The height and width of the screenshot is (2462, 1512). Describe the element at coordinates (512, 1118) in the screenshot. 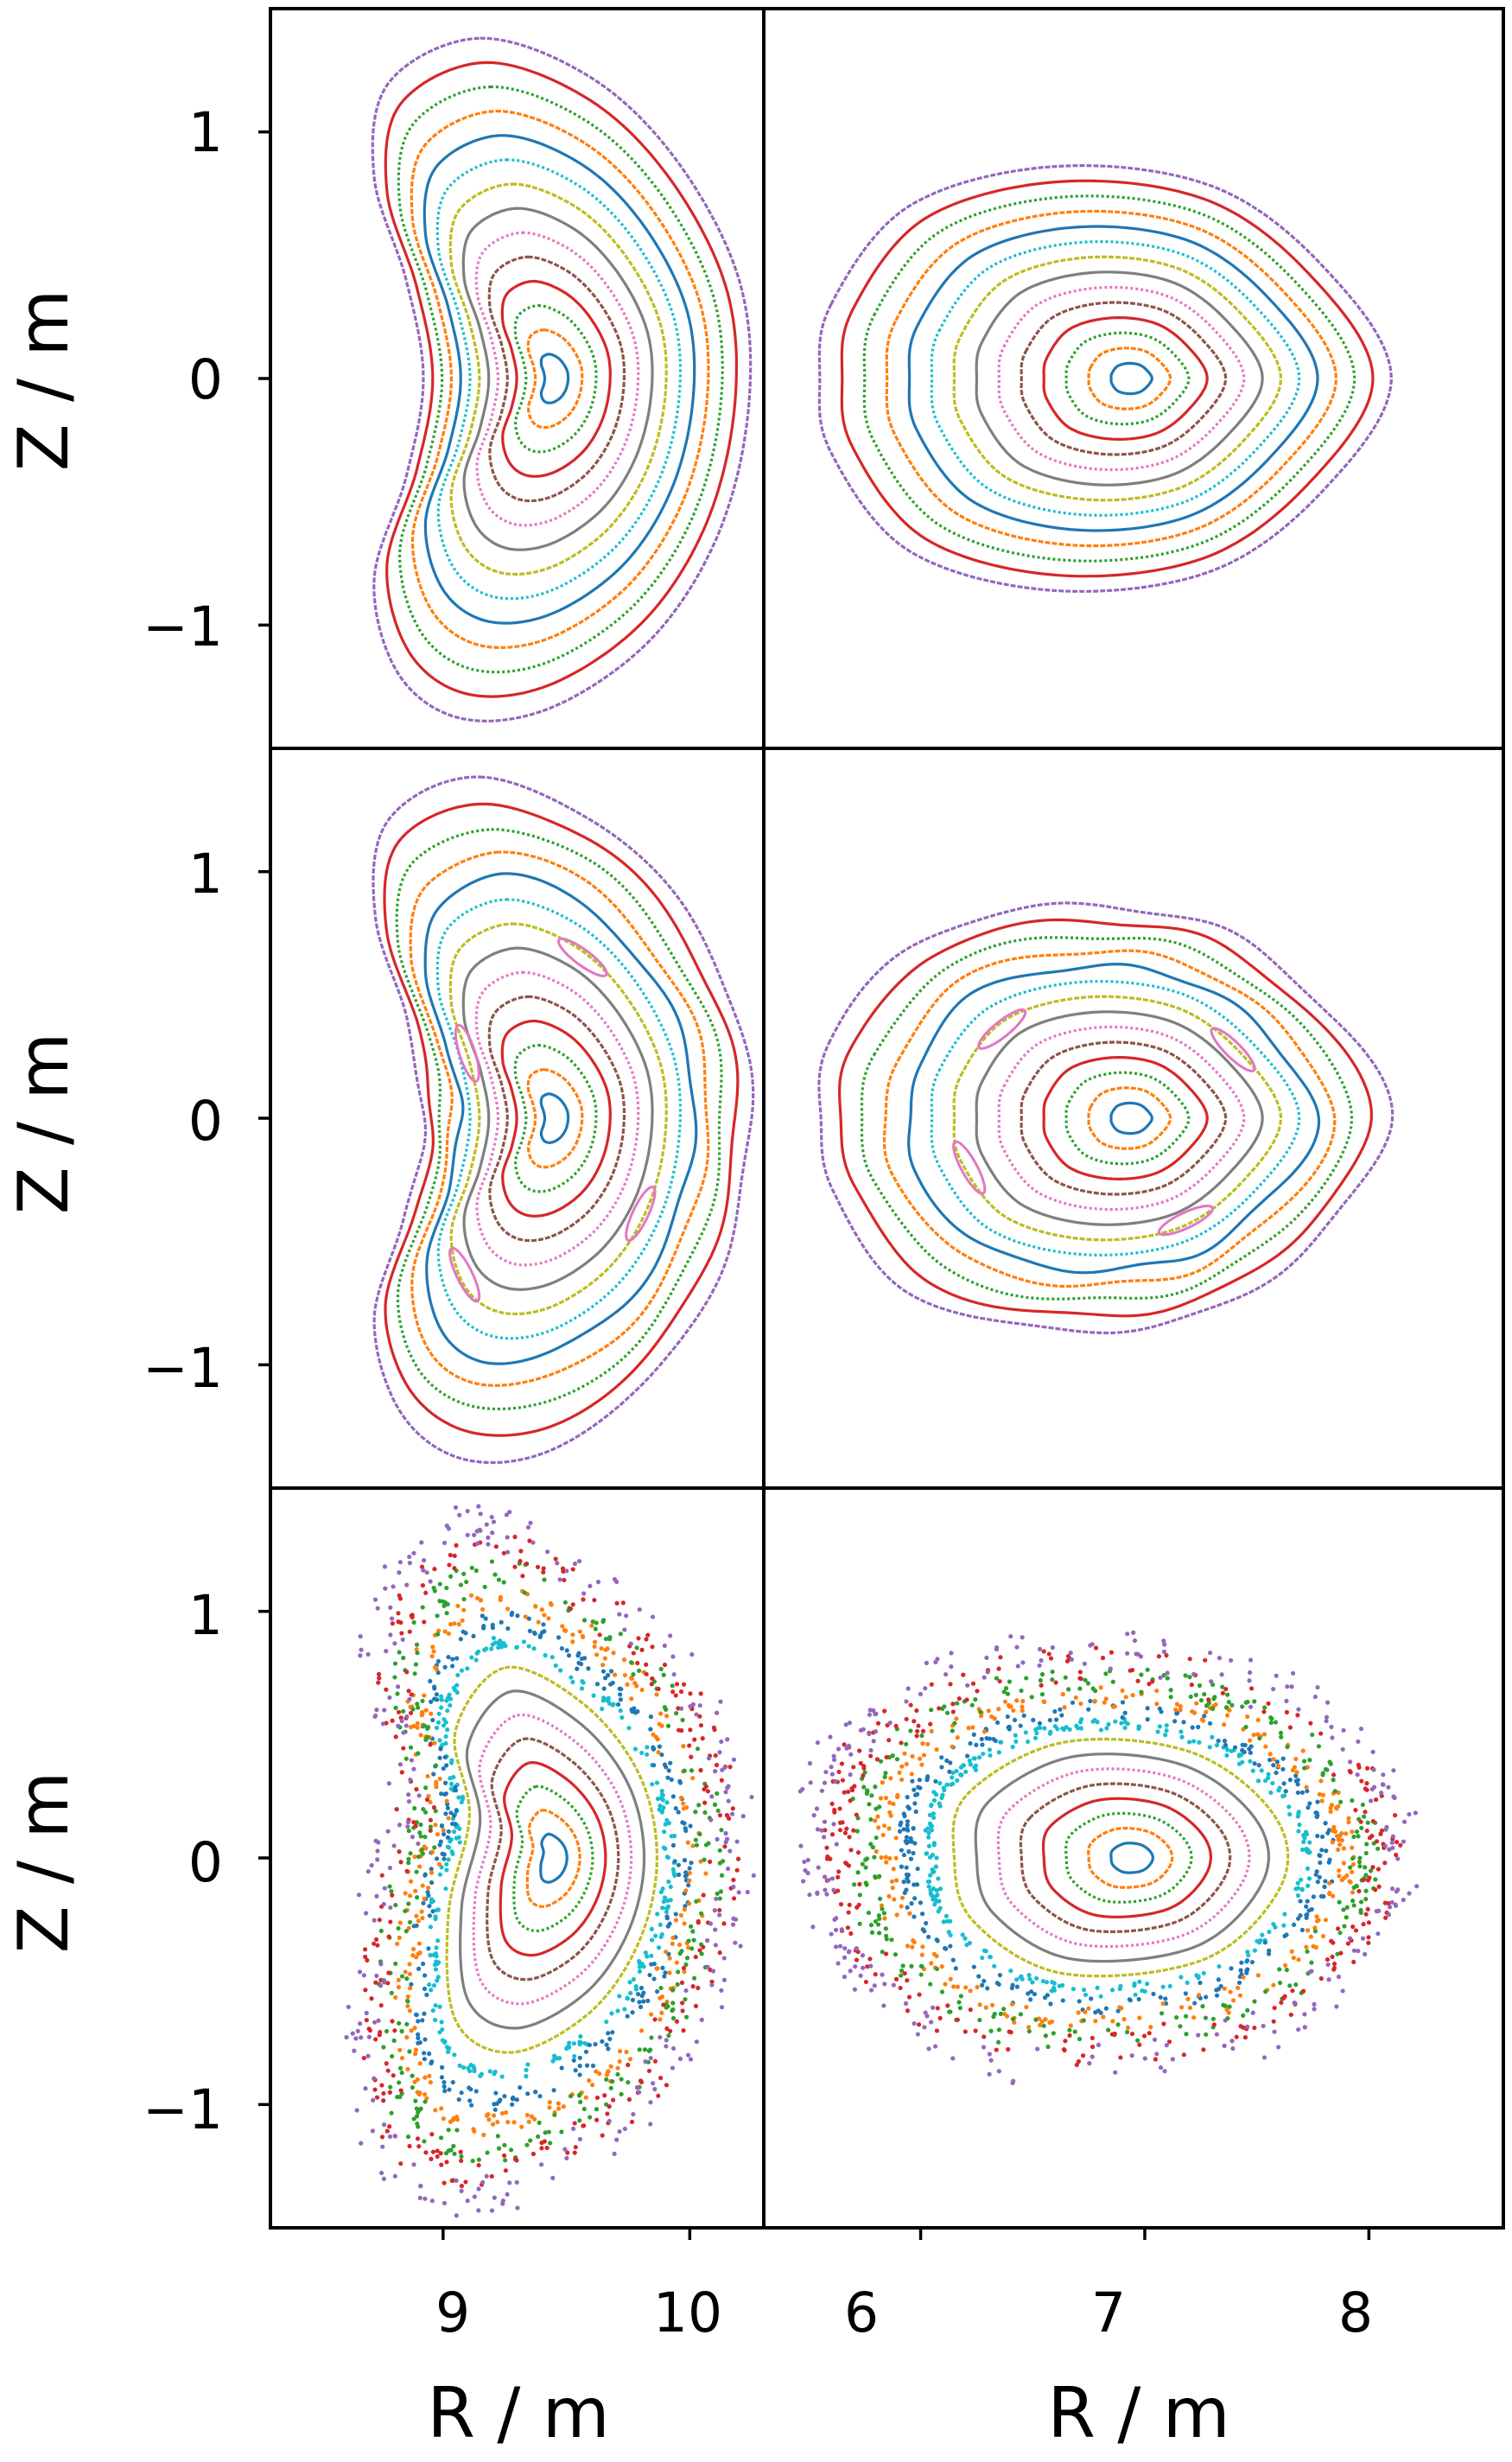

I see `panel-r2-c1` at that location.